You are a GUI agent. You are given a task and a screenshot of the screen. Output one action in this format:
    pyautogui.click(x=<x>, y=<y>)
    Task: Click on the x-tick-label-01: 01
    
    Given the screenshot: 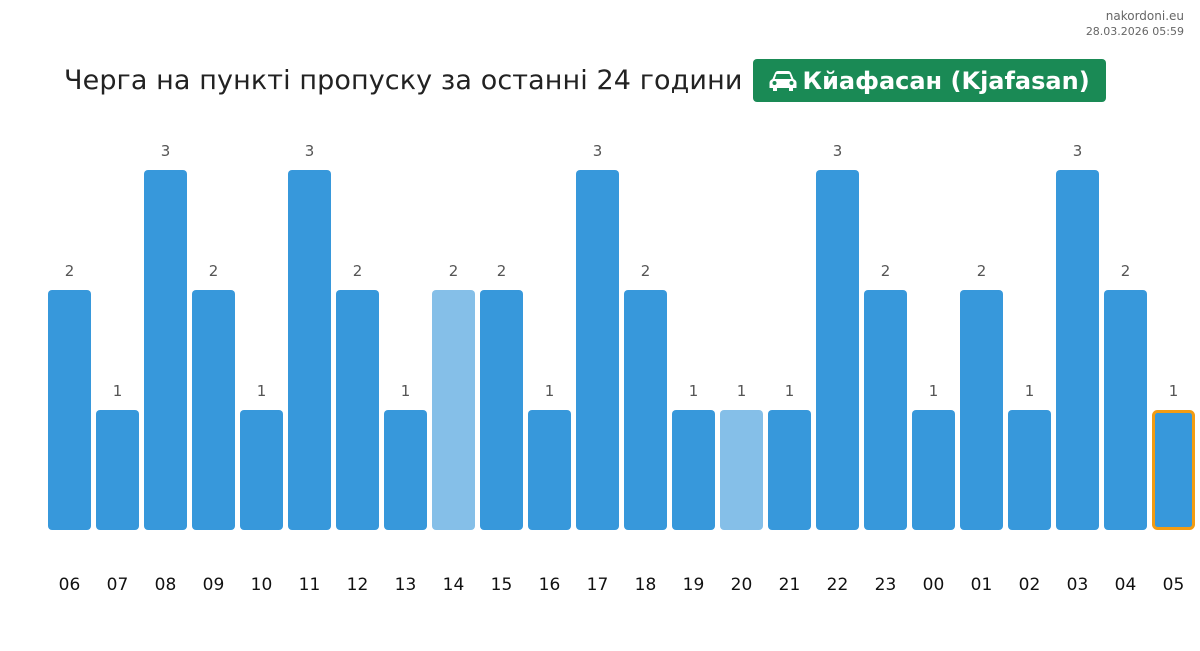 What is the action you would take?
    pyautogui.click(x=982, y=585)
    